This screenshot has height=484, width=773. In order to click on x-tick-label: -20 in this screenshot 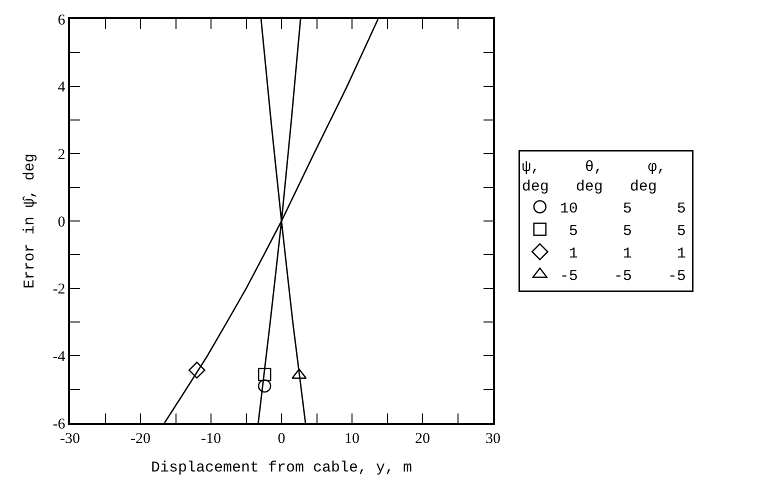, I will do `click(140, 438)`.